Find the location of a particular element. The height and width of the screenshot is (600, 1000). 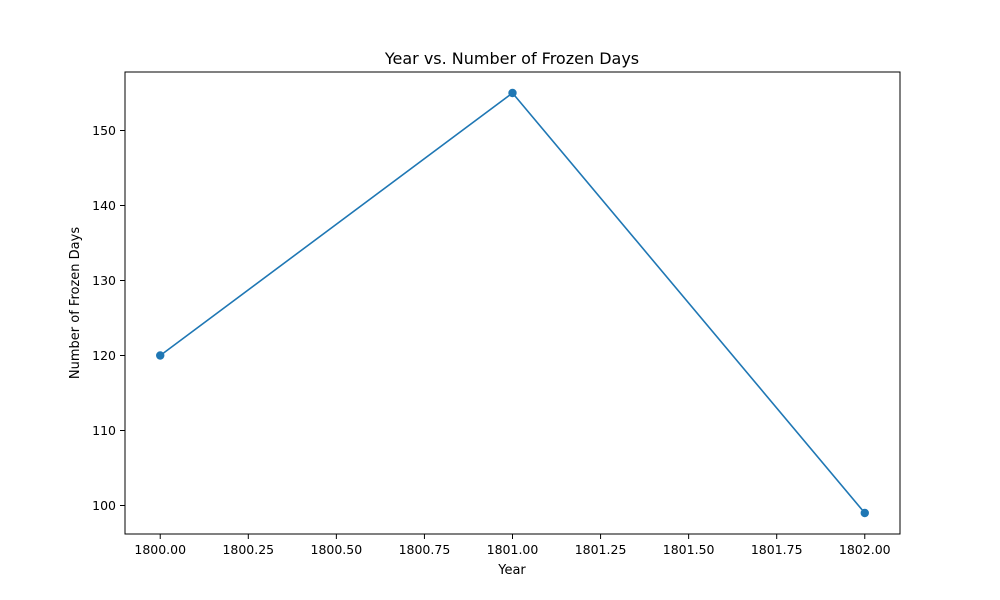

x-tick-label: 1801.50 is located at coordinates (689, 549).